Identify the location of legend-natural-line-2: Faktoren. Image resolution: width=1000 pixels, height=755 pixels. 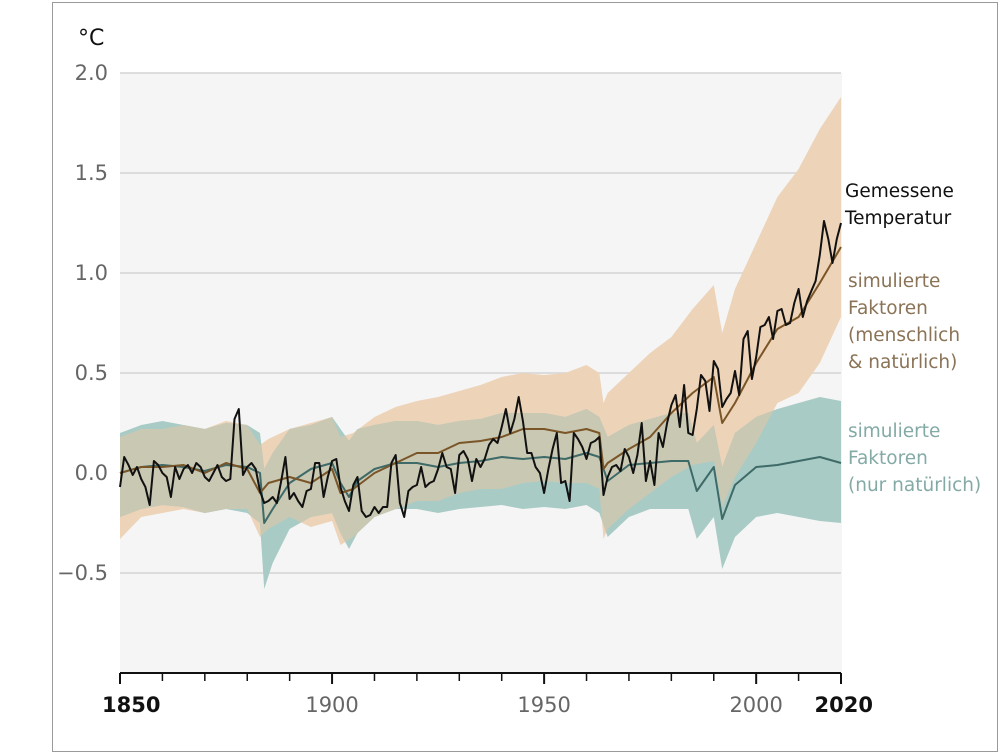
(888, 458).